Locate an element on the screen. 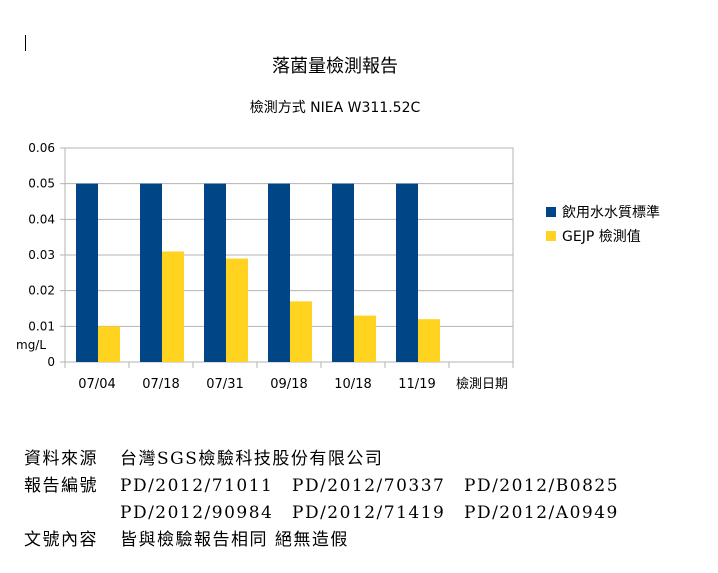 The height and width of the screenshot is (573, 718). report-label: 報告編號 is located at coordinates (61, 486).